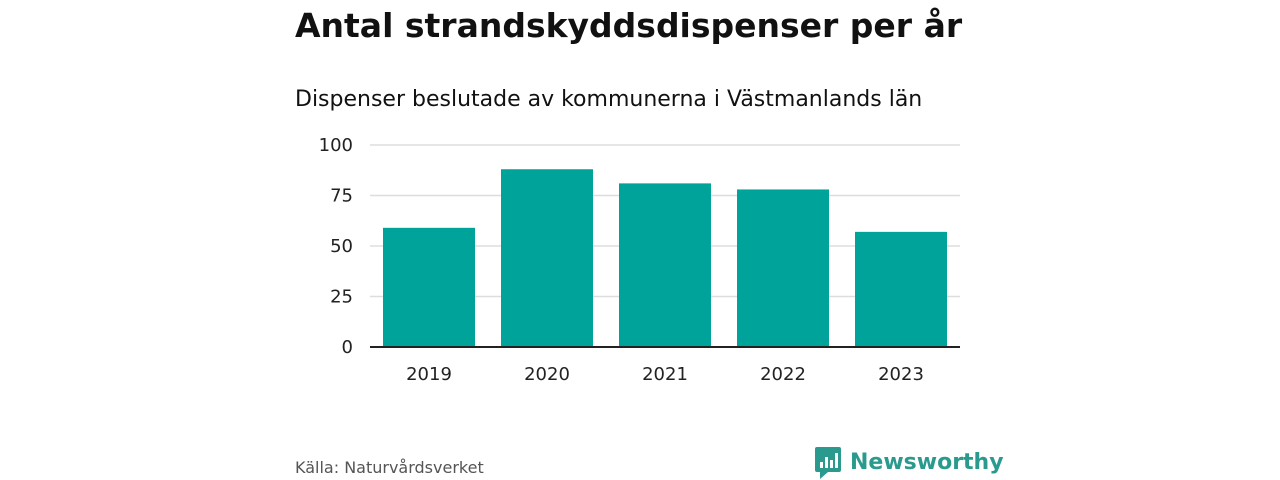 The height and width of the screenshot is (480, 1280). I want to click on y-tick-label: 50, so click(341, 246).